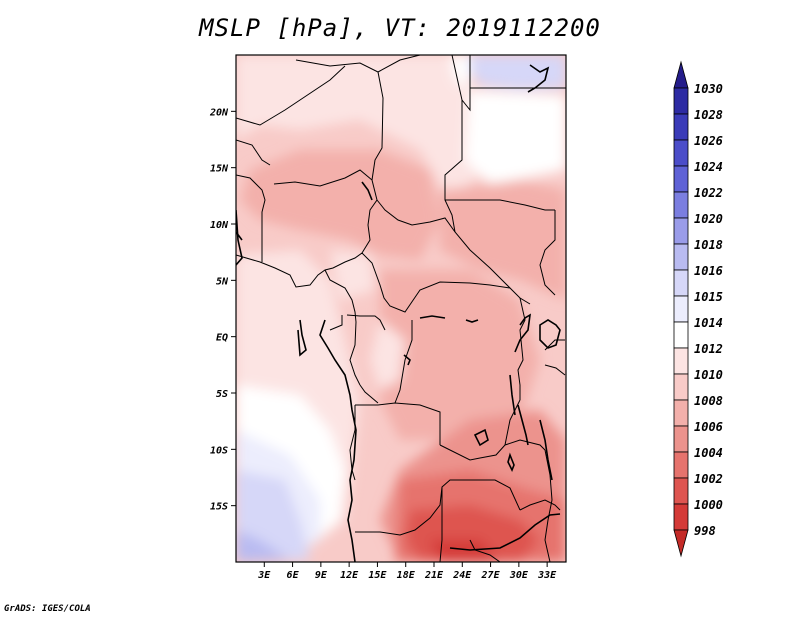 This screenshot has height=618, width=800. Describe the element at coordinates (321, 575) in the screenshot. I see `lon-label: 9E` at that location.